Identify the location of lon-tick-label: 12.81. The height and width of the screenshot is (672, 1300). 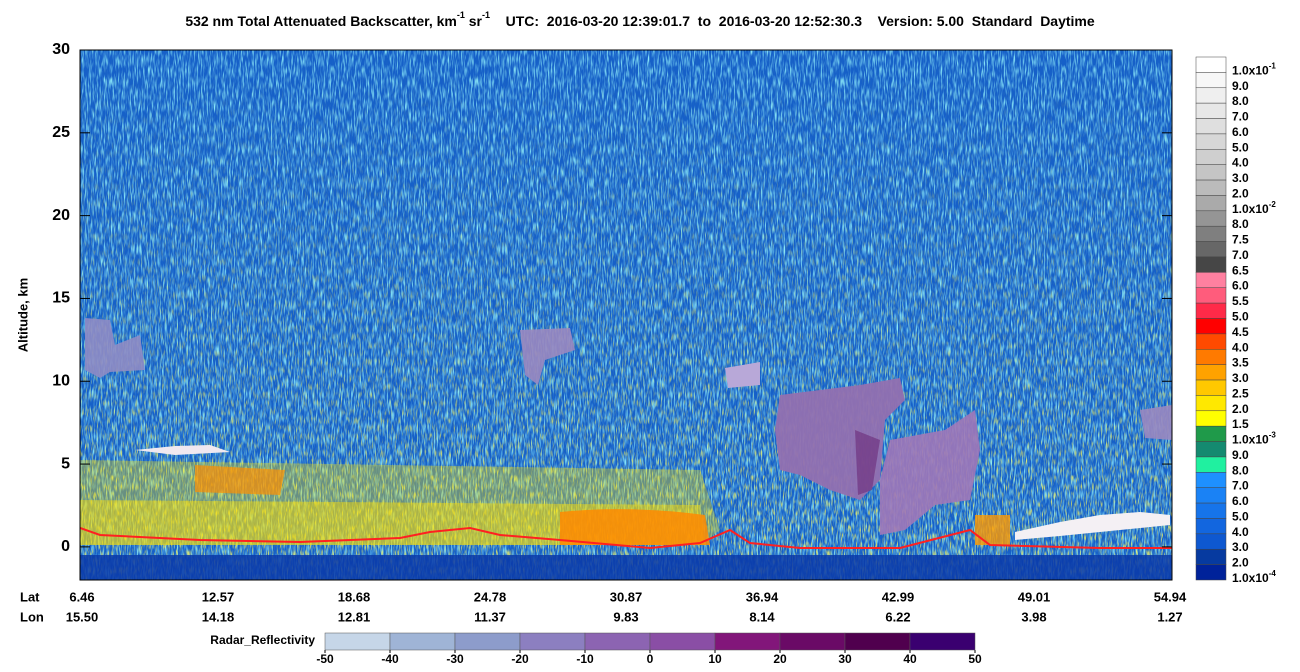
(354, 616).